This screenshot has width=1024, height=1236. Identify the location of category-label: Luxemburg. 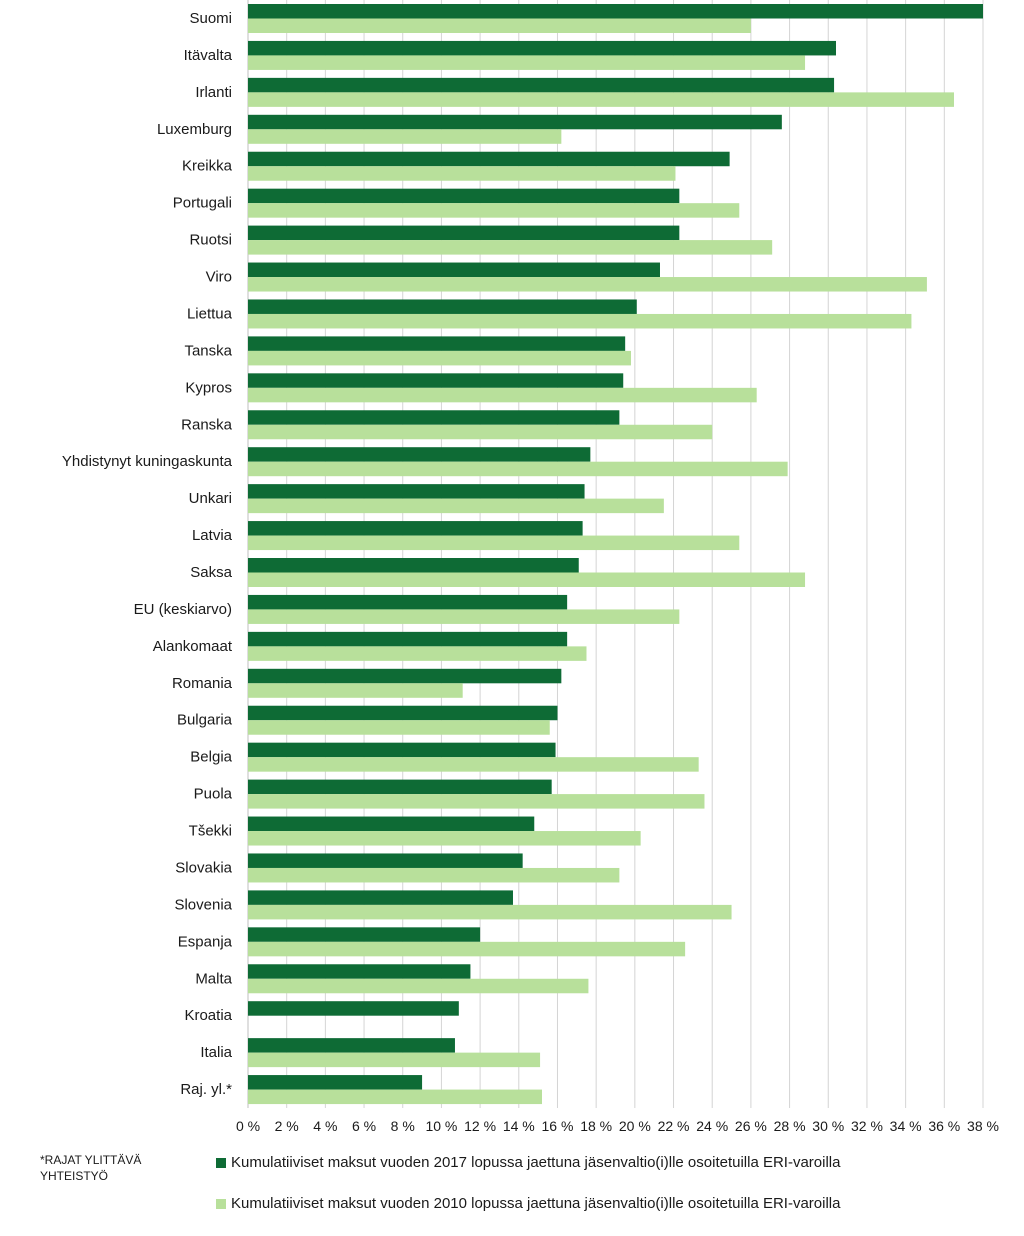
(194, 129).